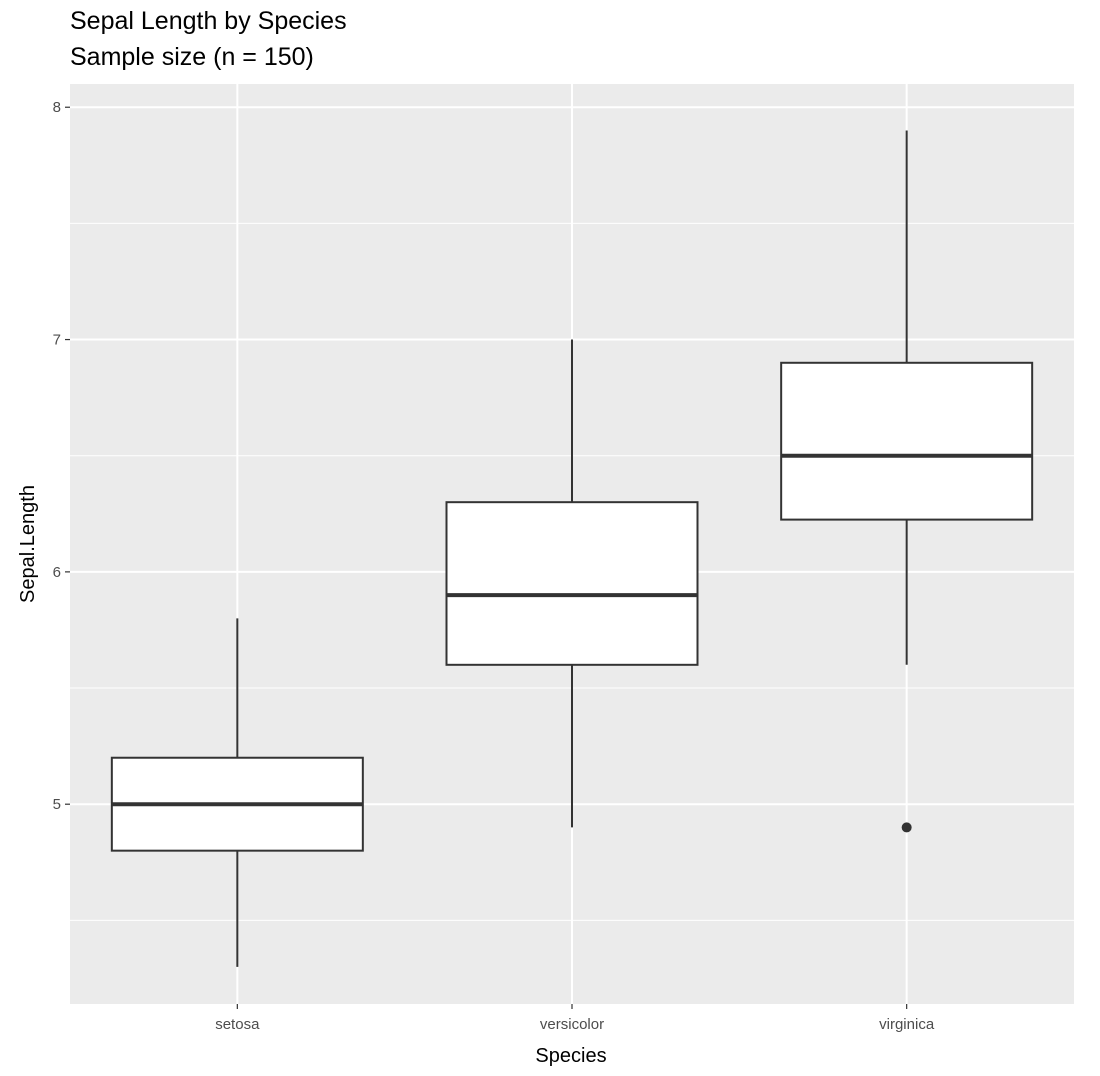 The width and height of the screenshot is (1100, 1076). What do you see at coordinates (907, 1024) in the screenshot?
I see `x-tick-label: virginica` at bounding box center [907, 1024].